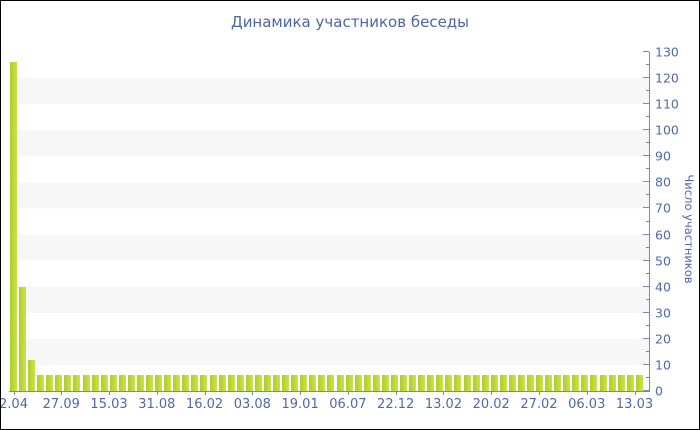  I want to click on y-tick-label: 90, so click(663, 156).